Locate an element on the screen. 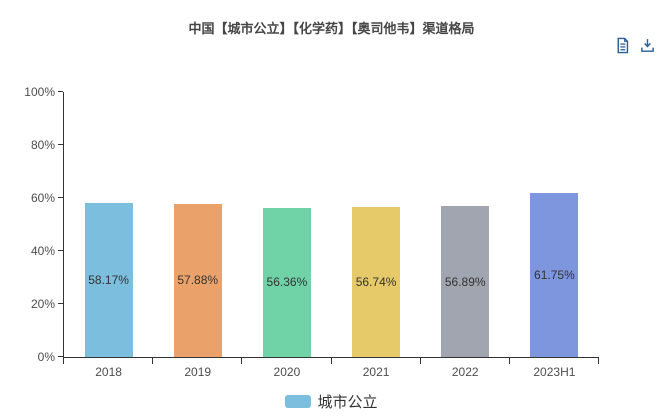 The width and height of the screenshot is (663, 417). bar-value-label: 56.89% is located at coordinates (465, 281).